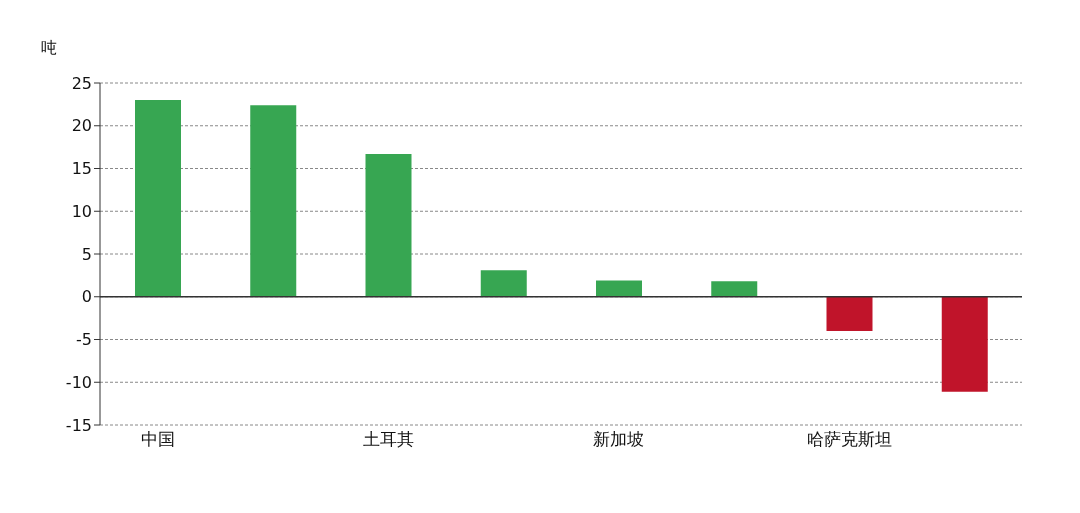 The width and height of the screenshot is (1080, 513). I want to click on y-axis-title: 吨, so click(49, 47).